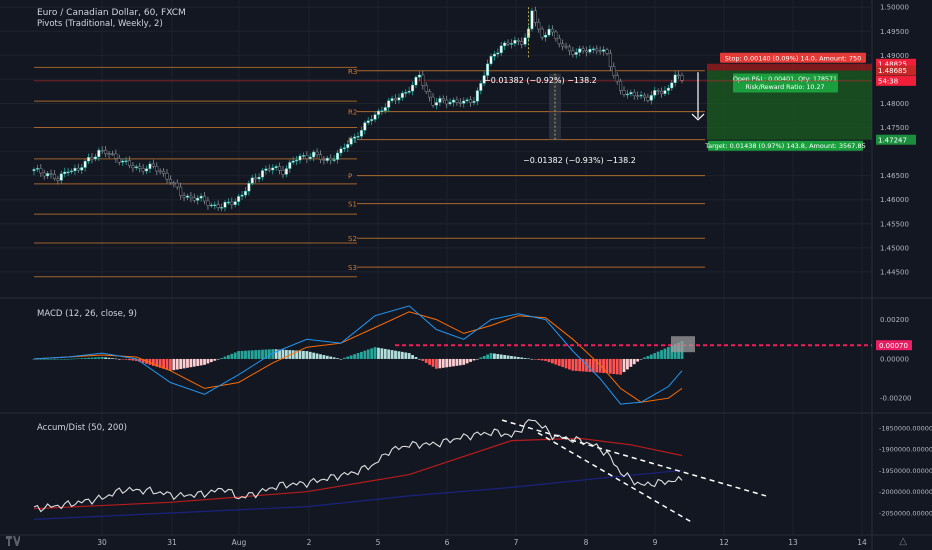  I want to click on warning-icon: △, so click(903, 541).